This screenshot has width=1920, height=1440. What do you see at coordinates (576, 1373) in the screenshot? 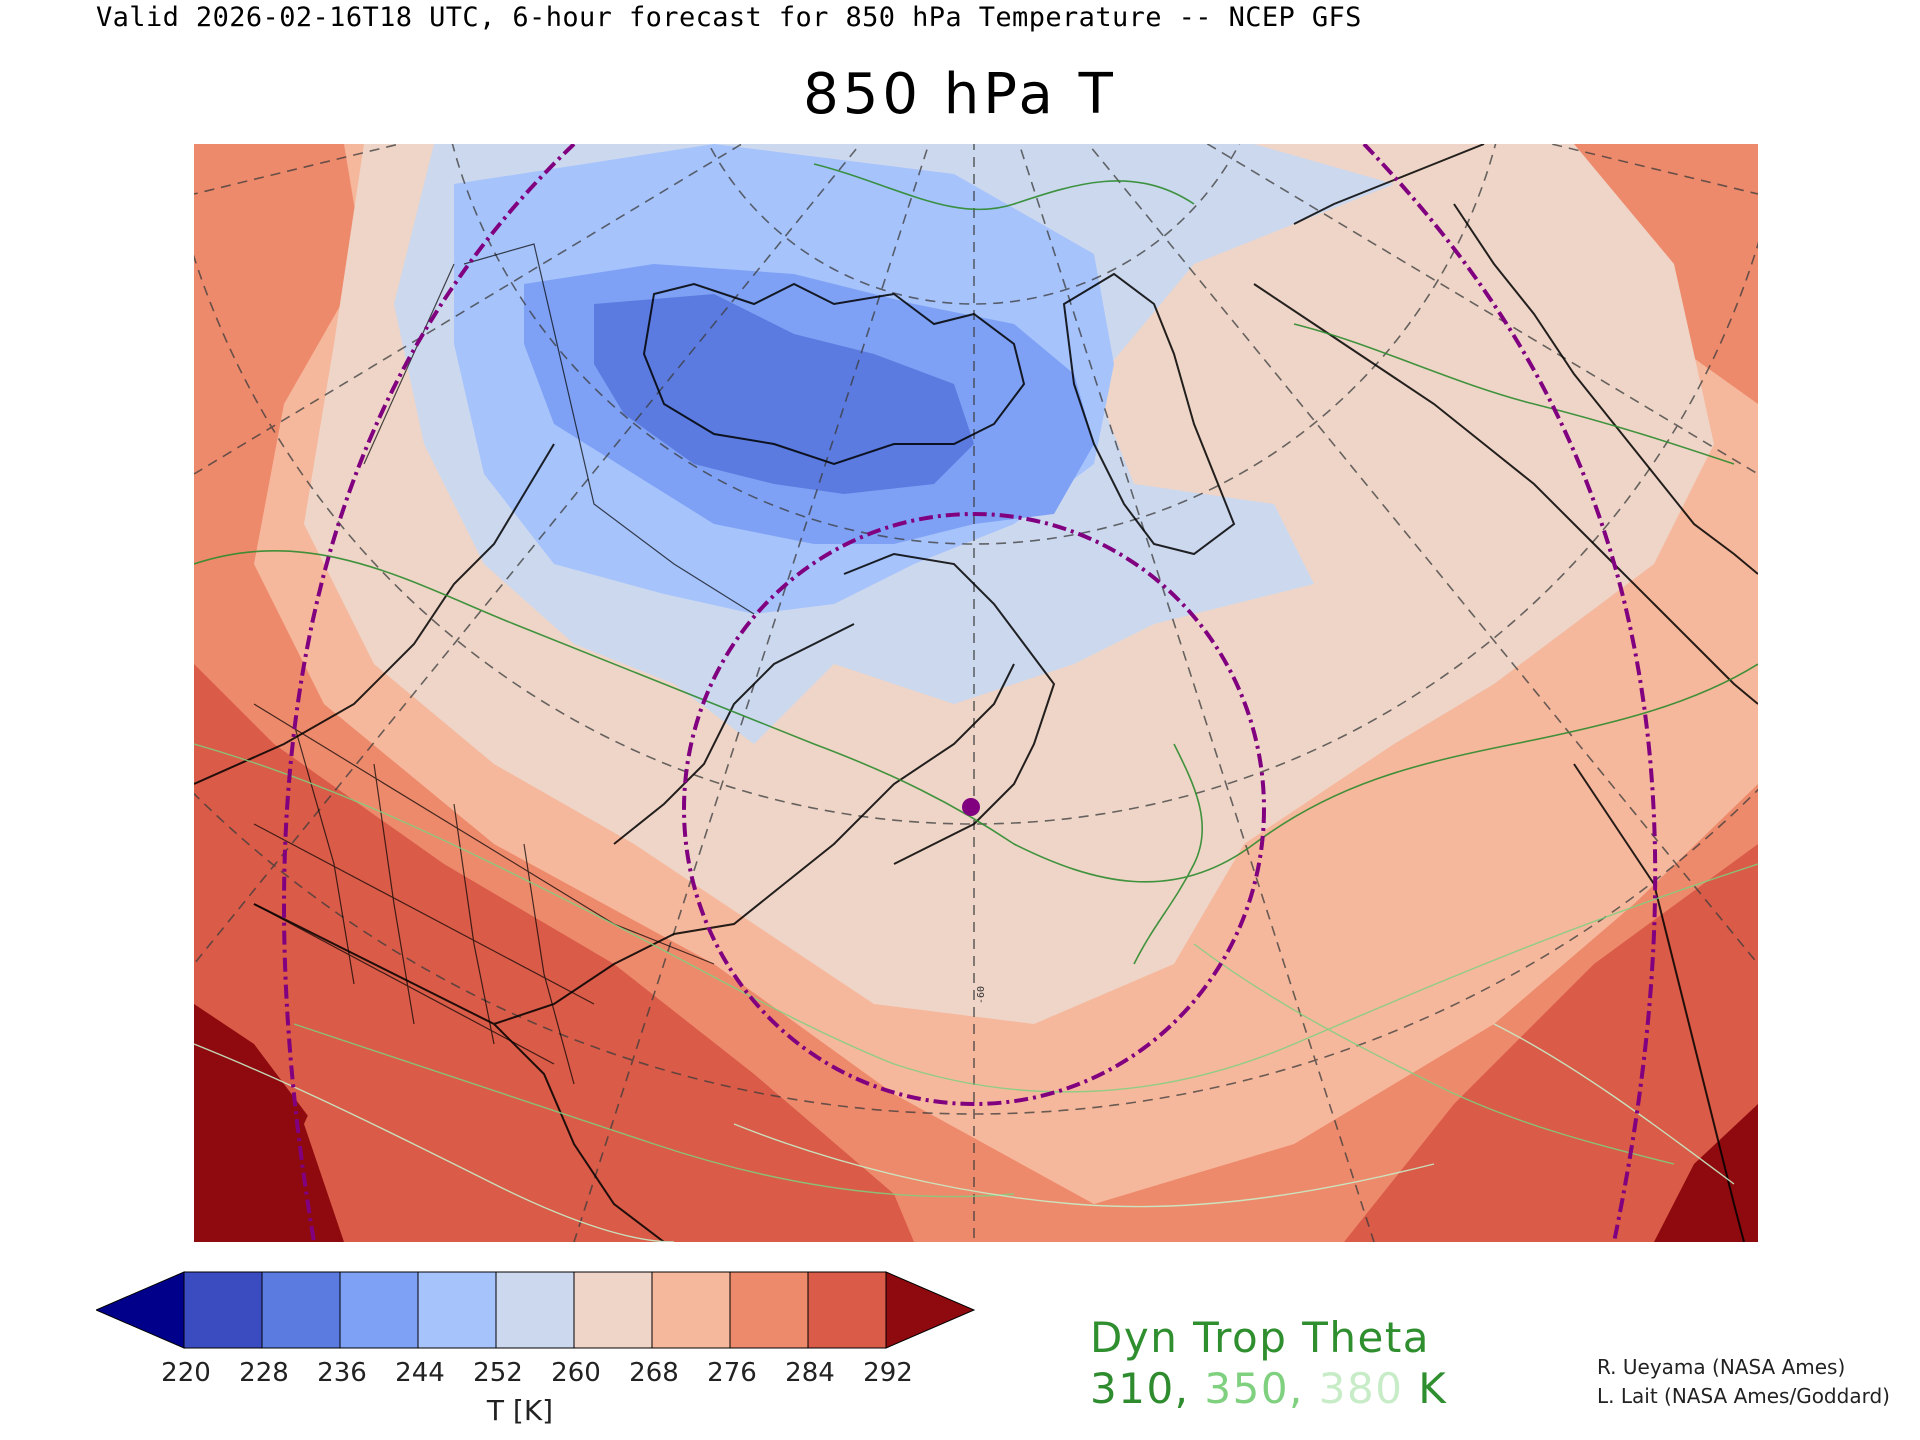
I see `colorbar-tick-260: 260` at bounding box center [576, 1373].